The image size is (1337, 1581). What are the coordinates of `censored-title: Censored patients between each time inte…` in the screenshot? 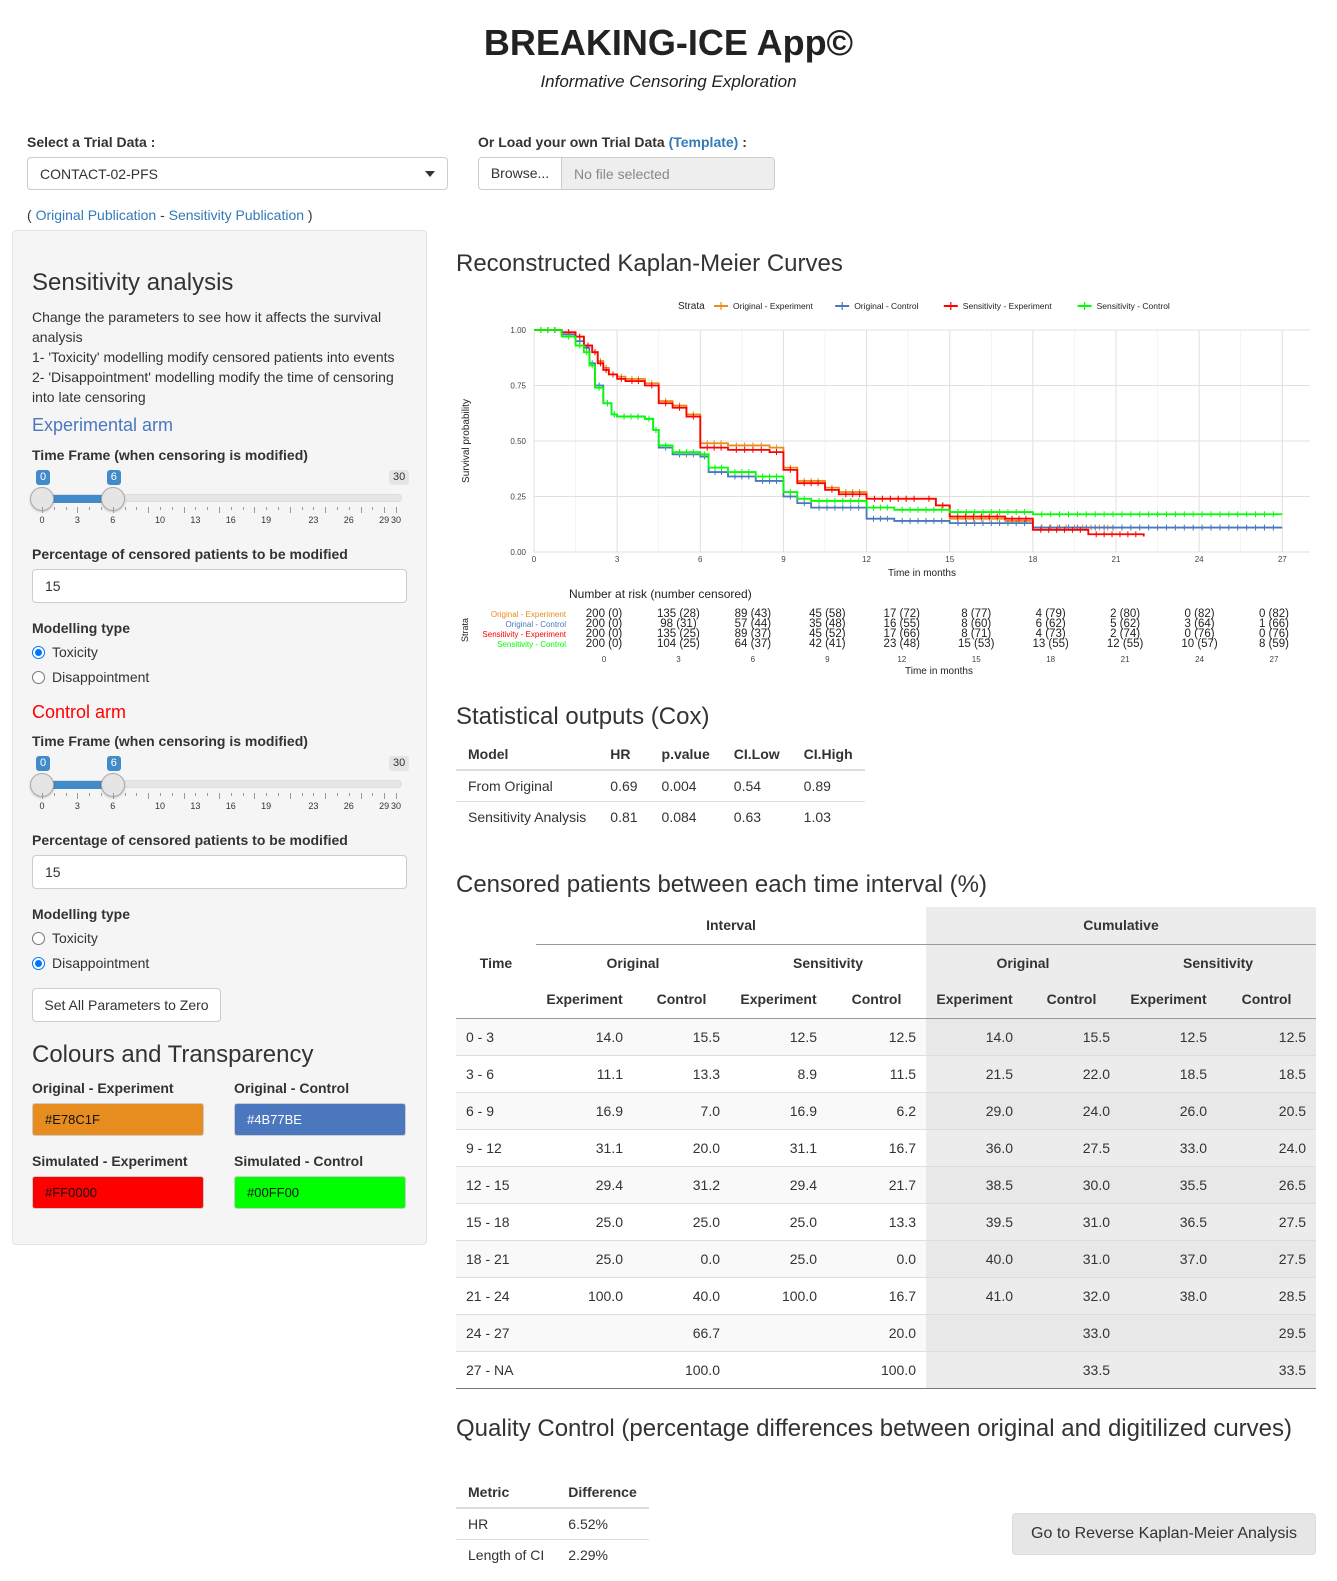 It's located at (721, 884).